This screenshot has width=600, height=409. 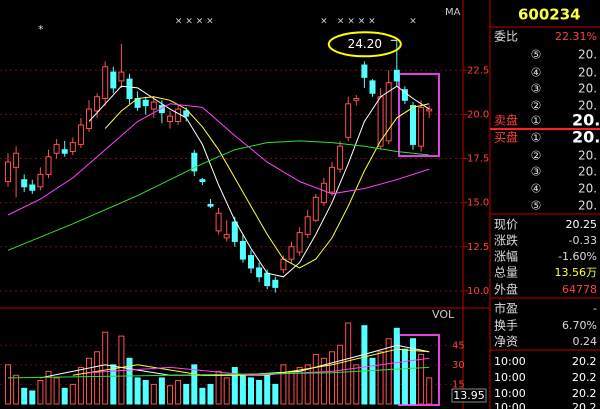 I want to click on event-marker: × × × ×, so click(x=194, y=22).